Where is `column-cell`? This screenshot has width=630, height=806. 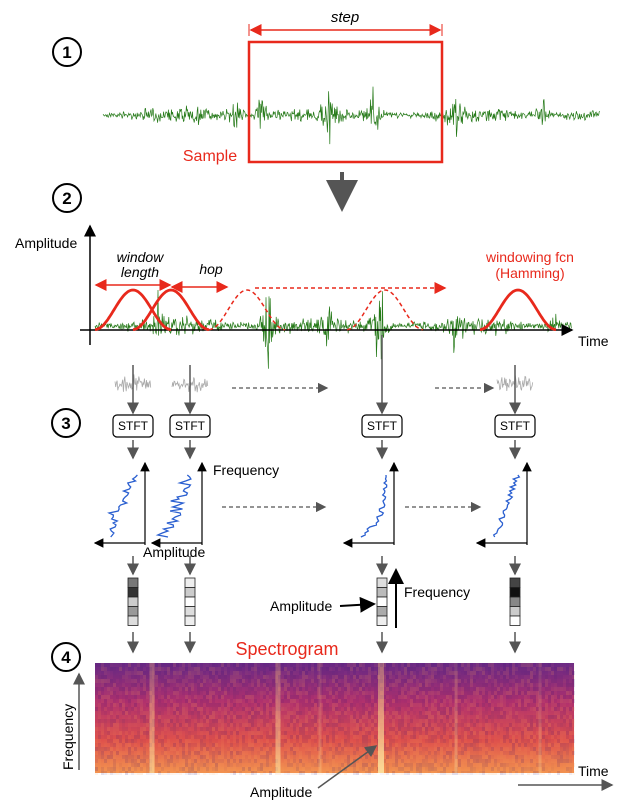
column-cell is located at coordinates (382, 621).